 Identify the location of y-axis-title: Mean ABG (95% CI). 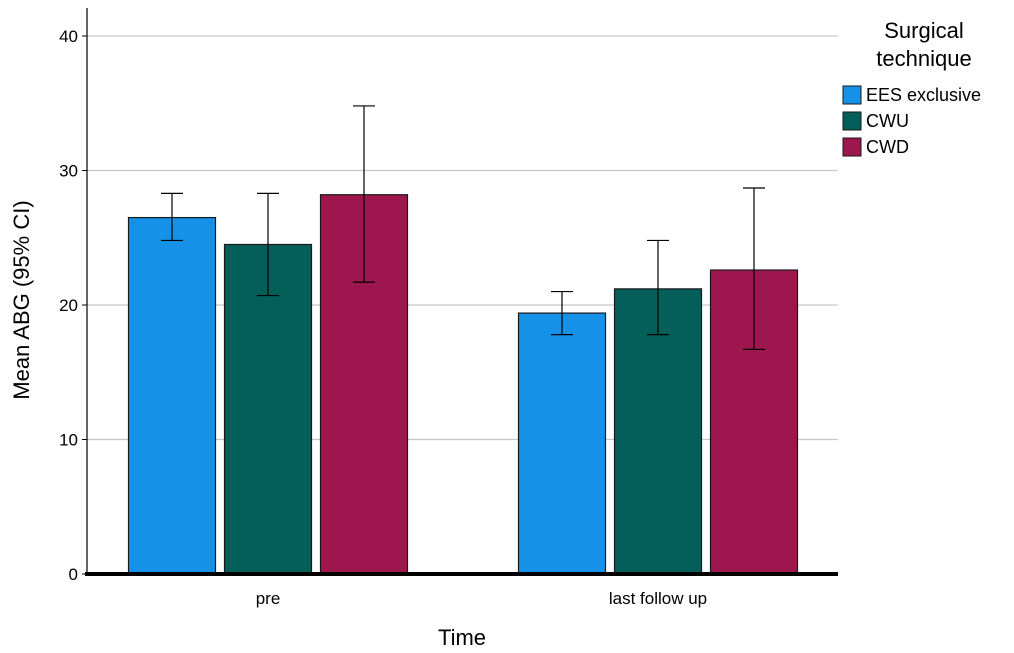
(21, 299).